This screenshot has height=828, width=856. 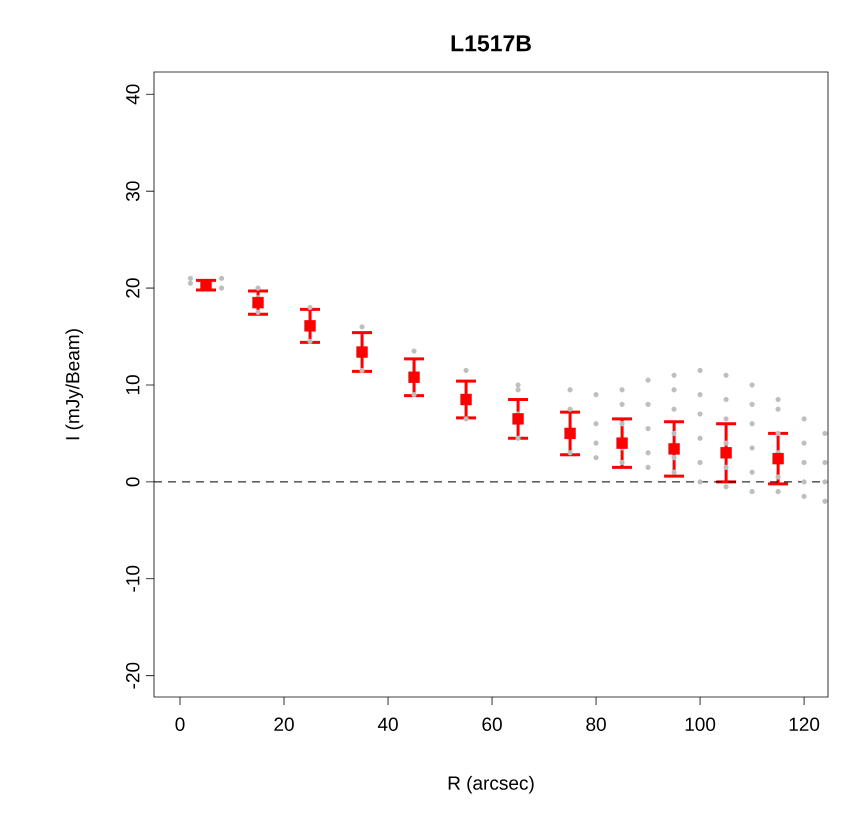 I want to click on x-tick-label: 100, so click(x=701, y=724).